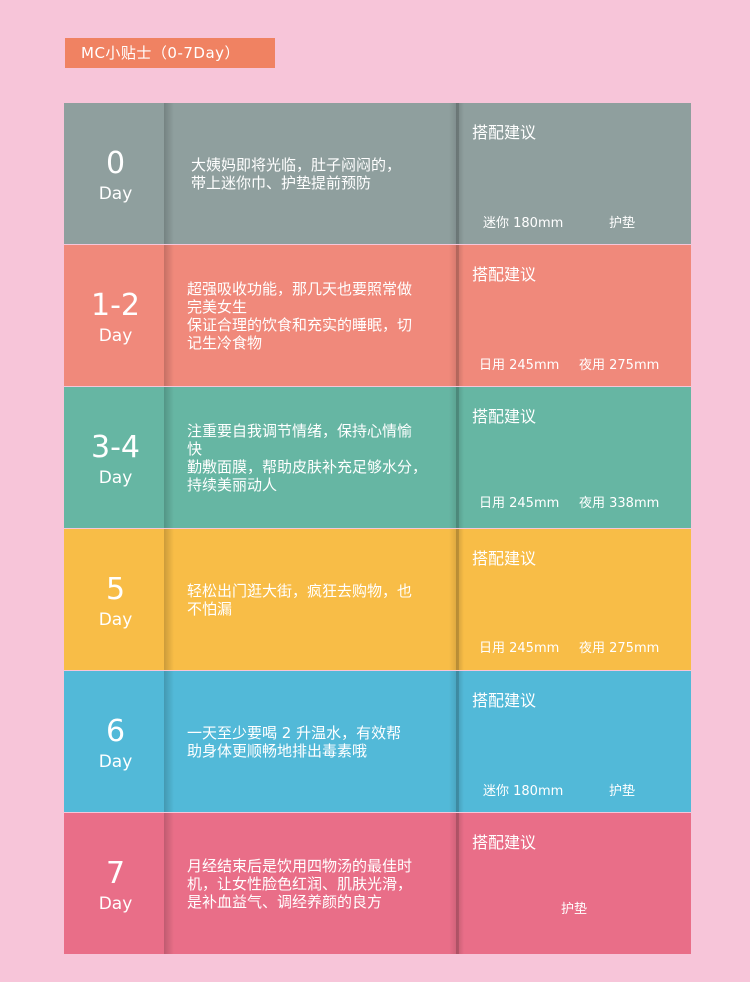 This screenshot has height=982, width=750. Describe the element at coordinates (170, 53) in the screenshot. I see `page-title: MC小贴士（0-7Day）` at that location.